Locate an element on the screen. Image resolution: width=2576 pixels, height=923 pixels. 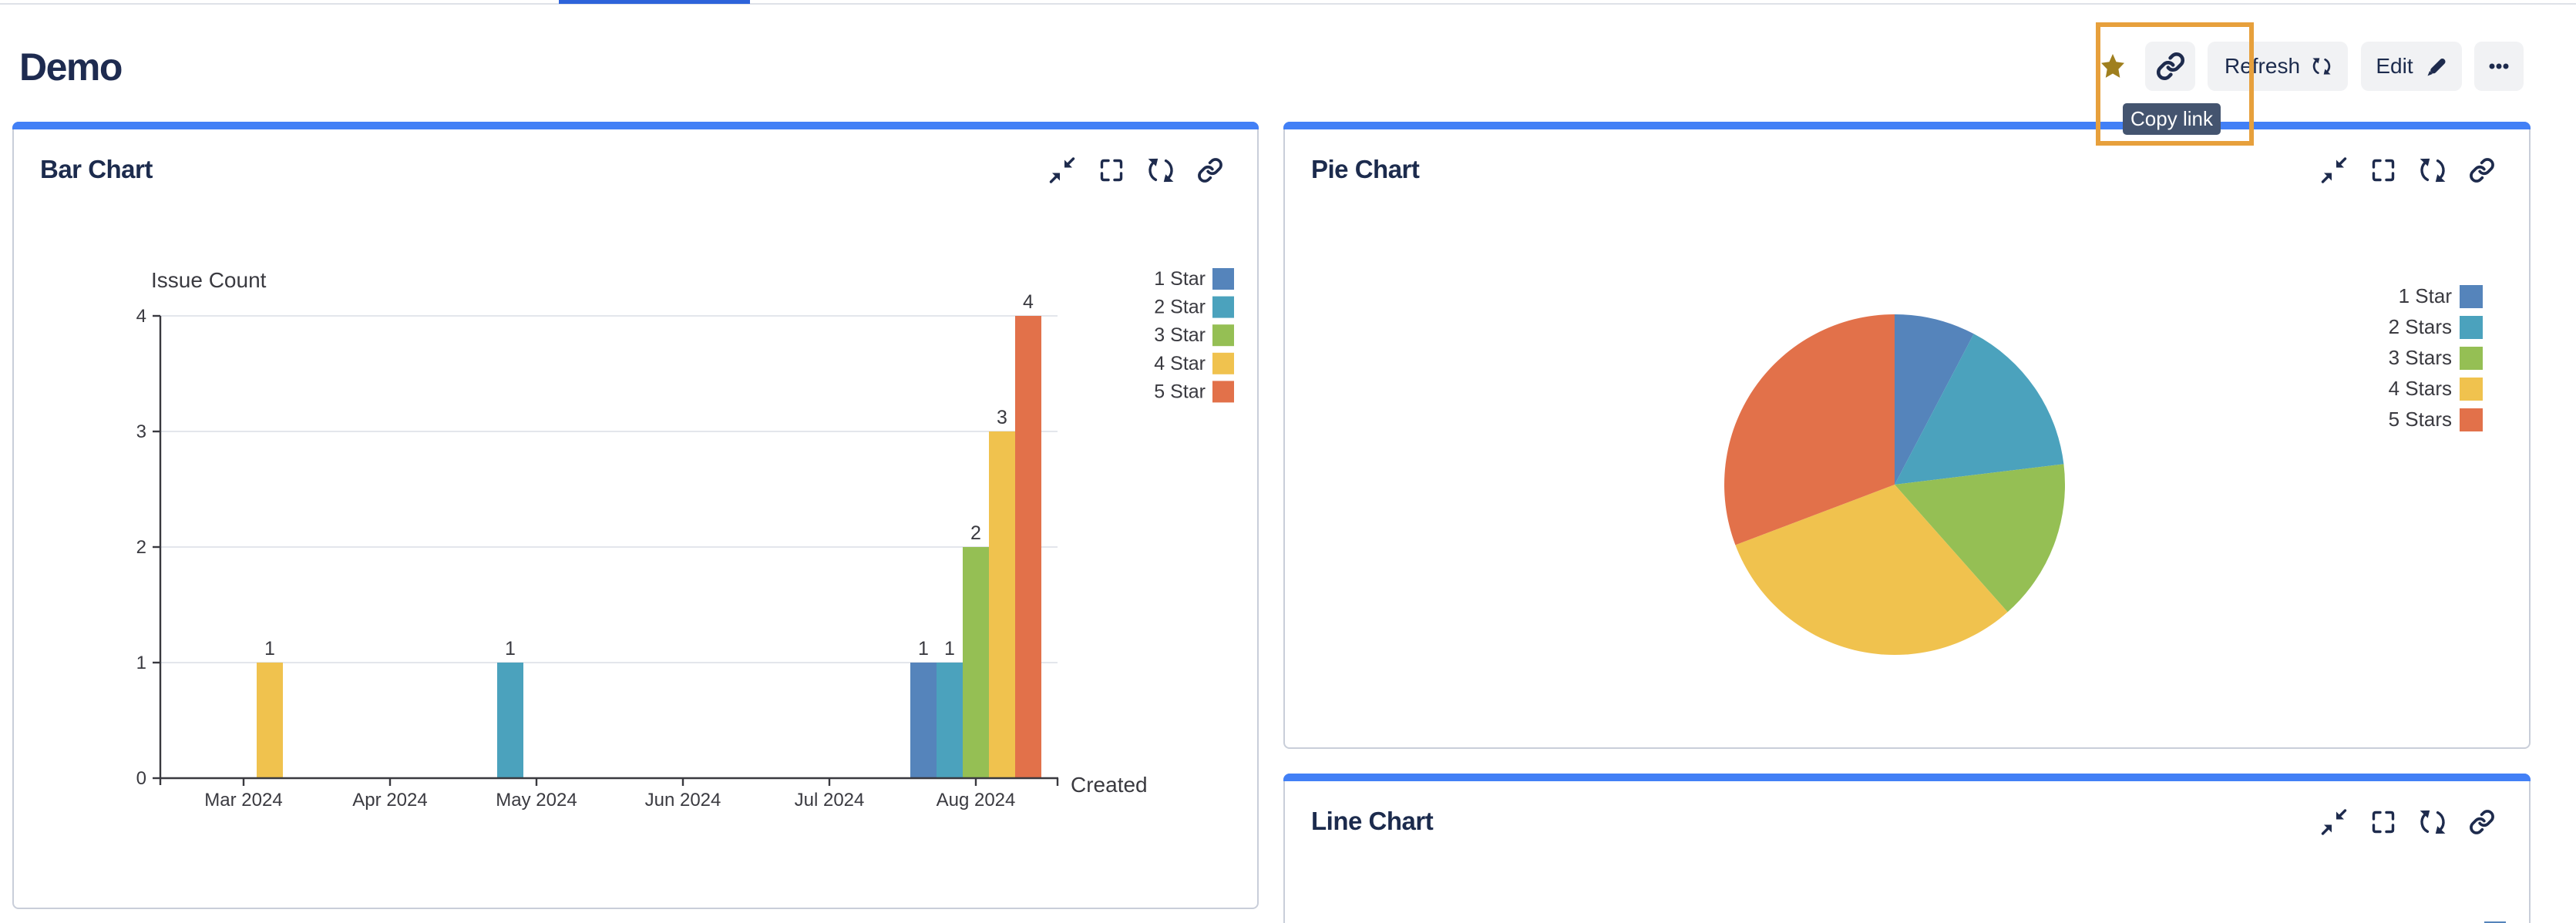
svg-text: 2 Star is located at coordinates (1180, 308).